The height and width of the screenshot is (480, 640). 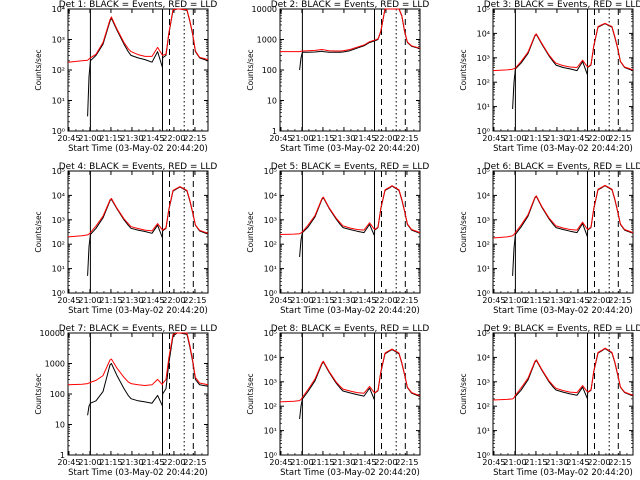 What do you see at coordinates (562, 5) in the screenshot?
I see `panel-title: Det 3: BLACK = Events, RED = LLD` at bounding box center [562, 5].